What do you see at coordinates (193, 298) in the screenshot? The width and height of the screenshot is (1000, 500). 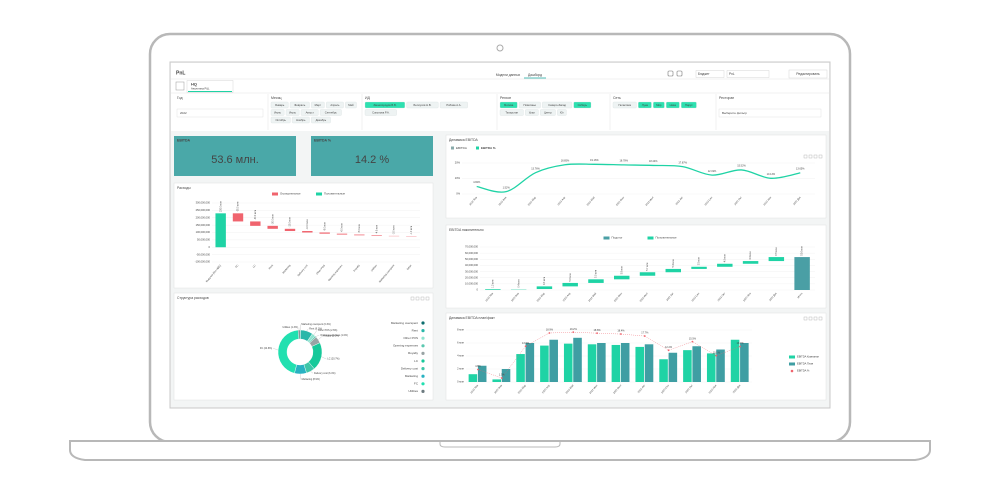 I see `chart-title: Структура расходов` at bounding box center [193, 298].